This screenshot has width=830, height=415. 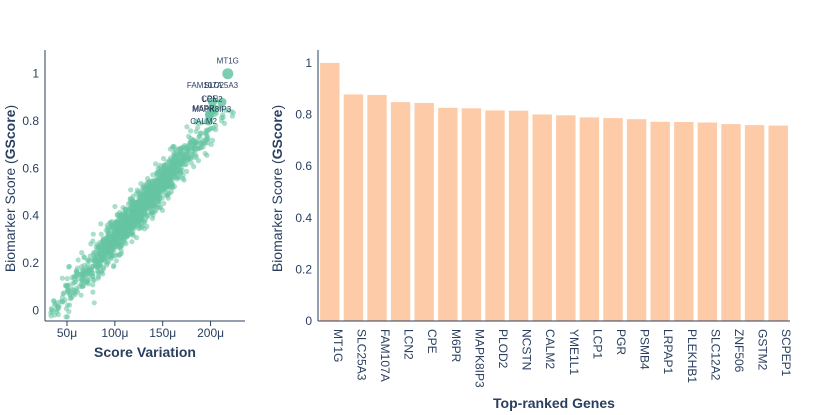 I want to click on bar-x-tick-label: LRPAP1, so click(x=668, y=351).